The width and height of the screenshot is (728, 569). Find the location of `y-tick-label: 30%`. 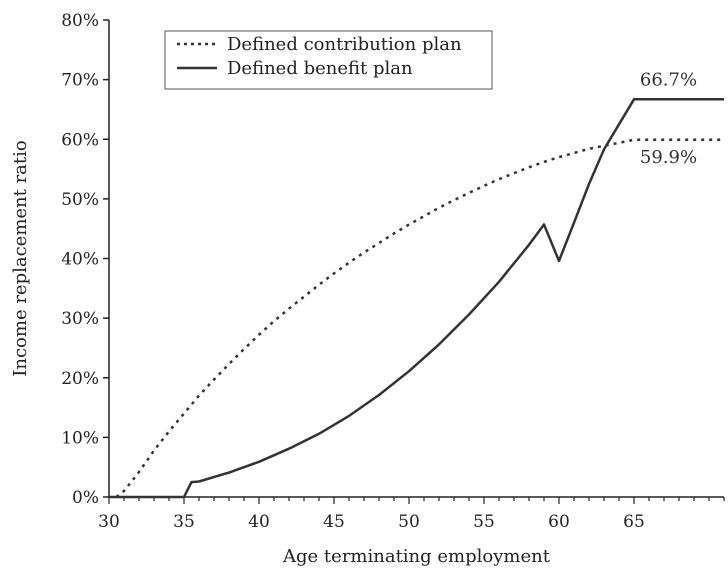

y-tick-label: 30% is located at coordinates (80, 319).